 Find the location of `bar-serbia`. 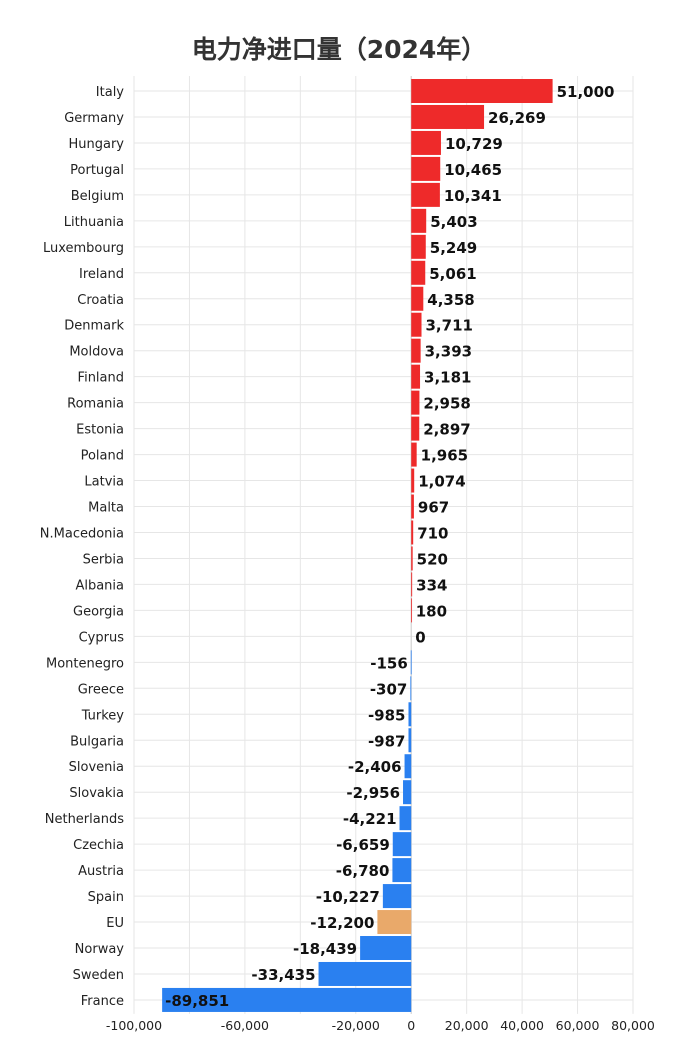

bar-serbia is located at coordinates (412, 558).